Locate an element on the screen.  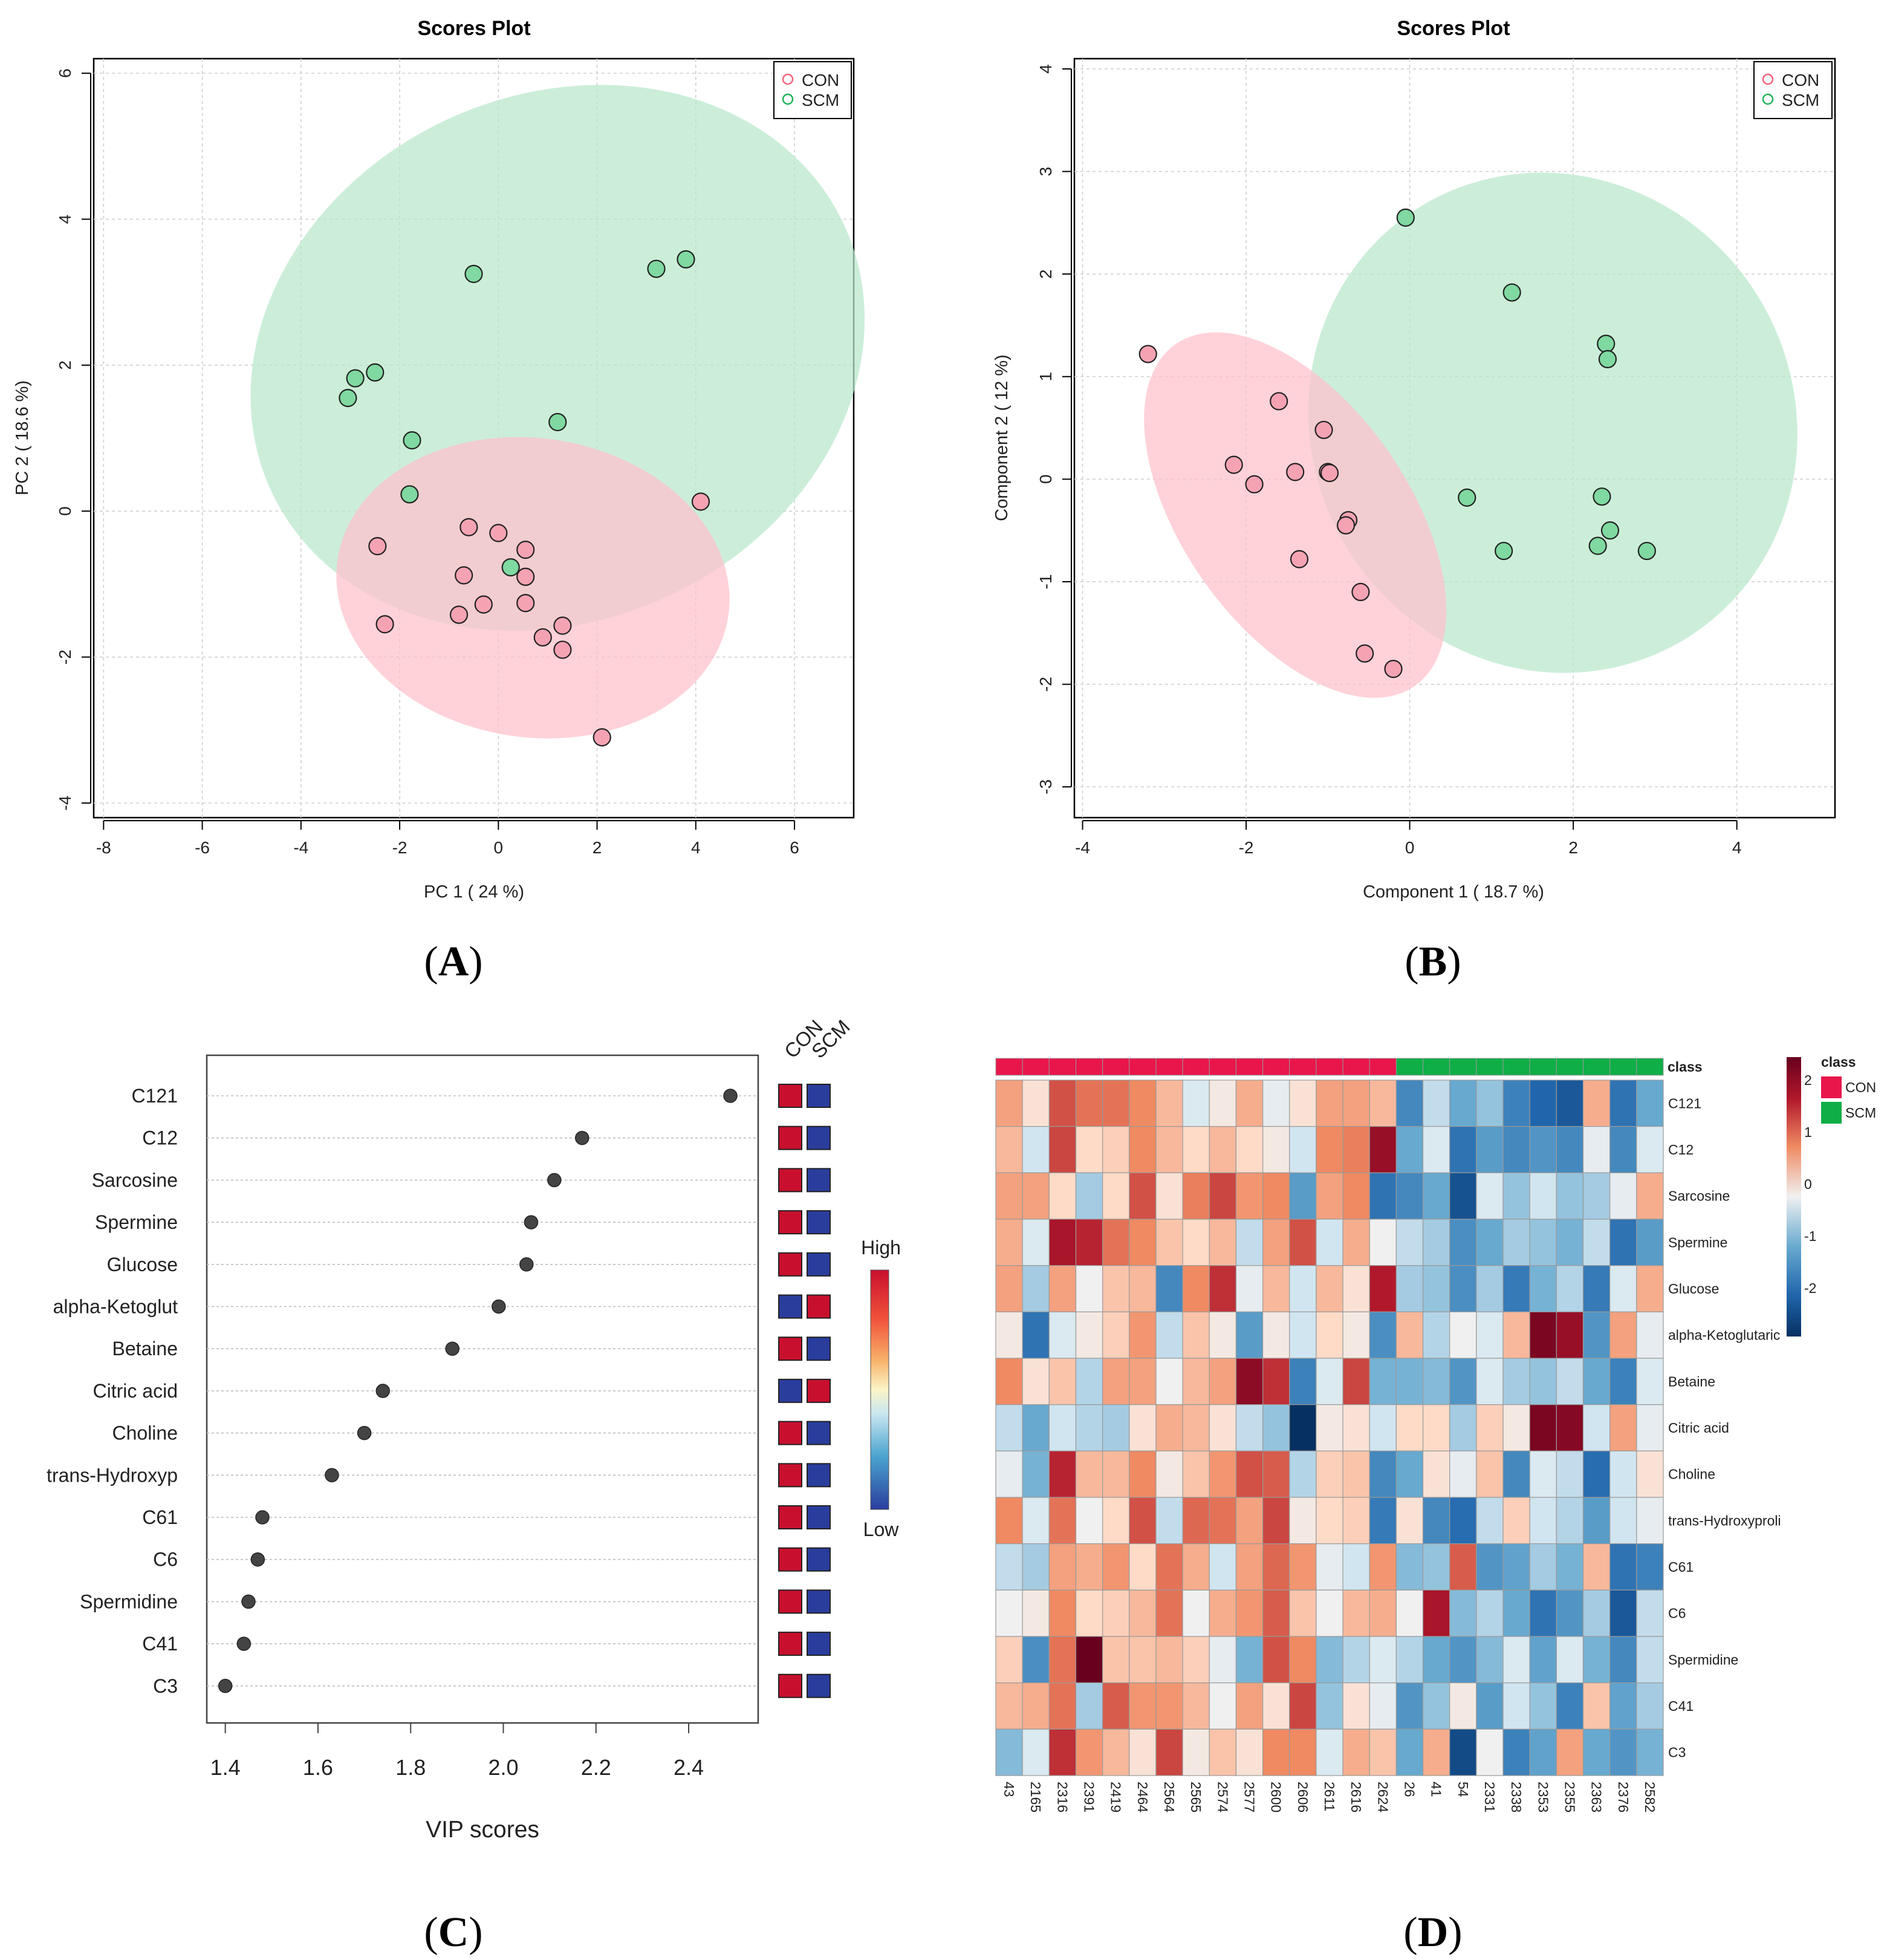
panel-b-point-con is located at coordinates (1254, 484).